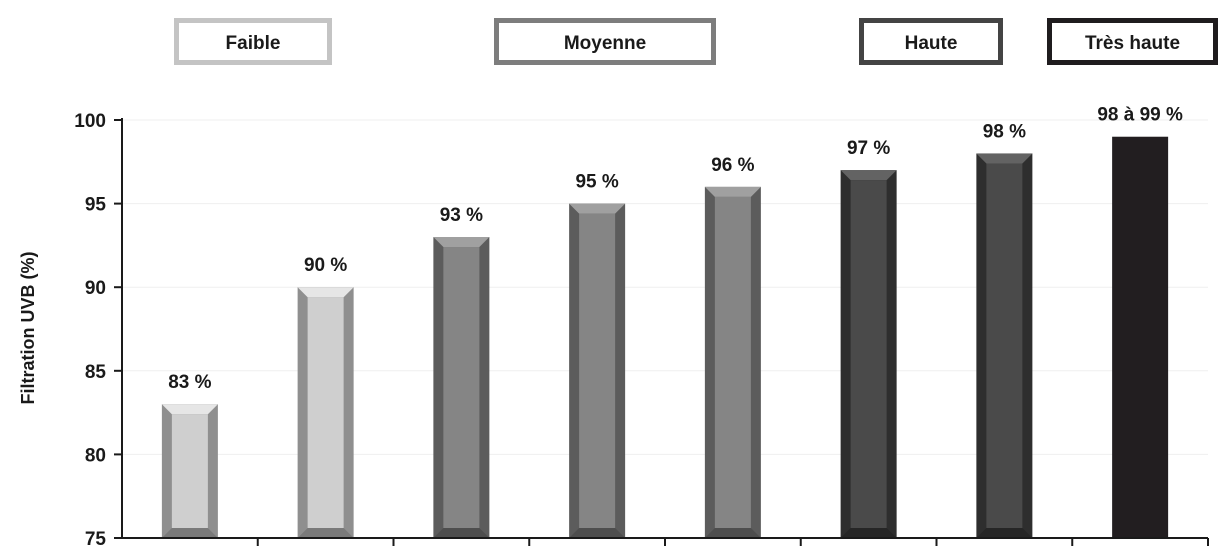  I want to click on bar-7-top-bevel, so click(1004, 158).